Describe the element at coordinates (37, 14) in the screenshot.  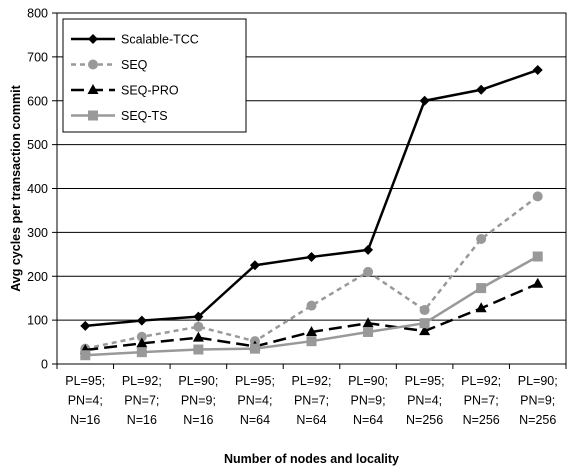
I see `y-tick-label: 800` at that location.